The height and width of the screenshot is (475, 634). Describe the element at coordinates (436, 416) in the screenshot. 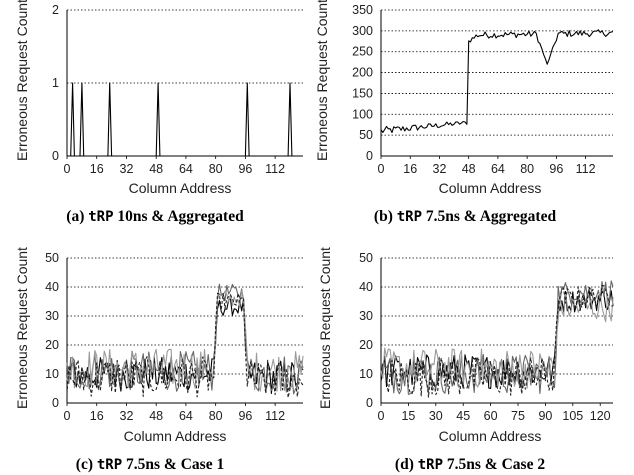

I see `xtick-label-2: 30` at that location.